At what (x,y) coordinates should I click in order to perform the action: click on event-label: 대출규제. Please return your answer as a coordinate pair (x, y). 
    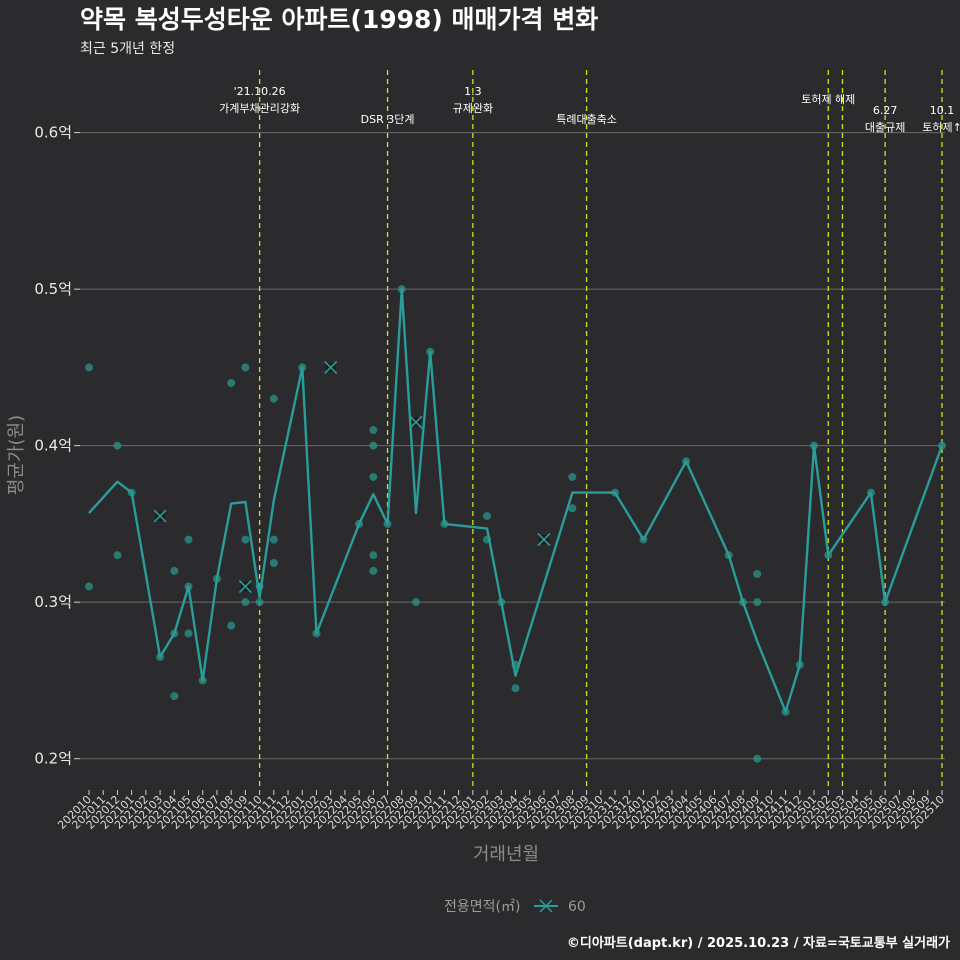
    Looking at the image, I should click on (885, 127).